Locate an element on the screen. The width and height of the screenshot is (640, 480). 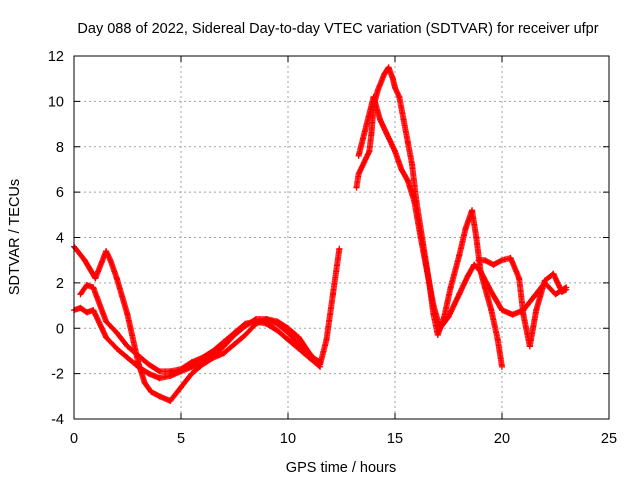
series-track-f is located at coordinates (522, 302).